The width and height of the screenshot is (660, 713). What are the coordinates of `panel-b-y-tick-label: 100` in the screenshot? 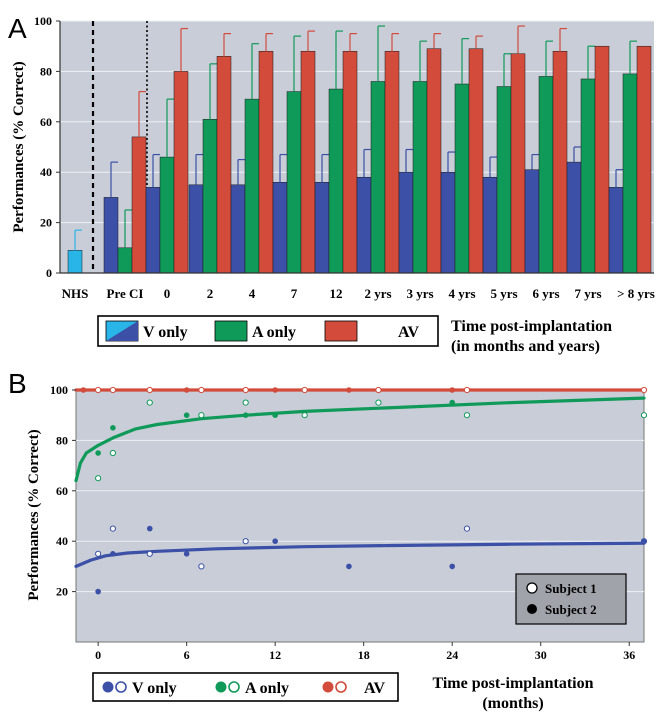 It's located at (59, 390).